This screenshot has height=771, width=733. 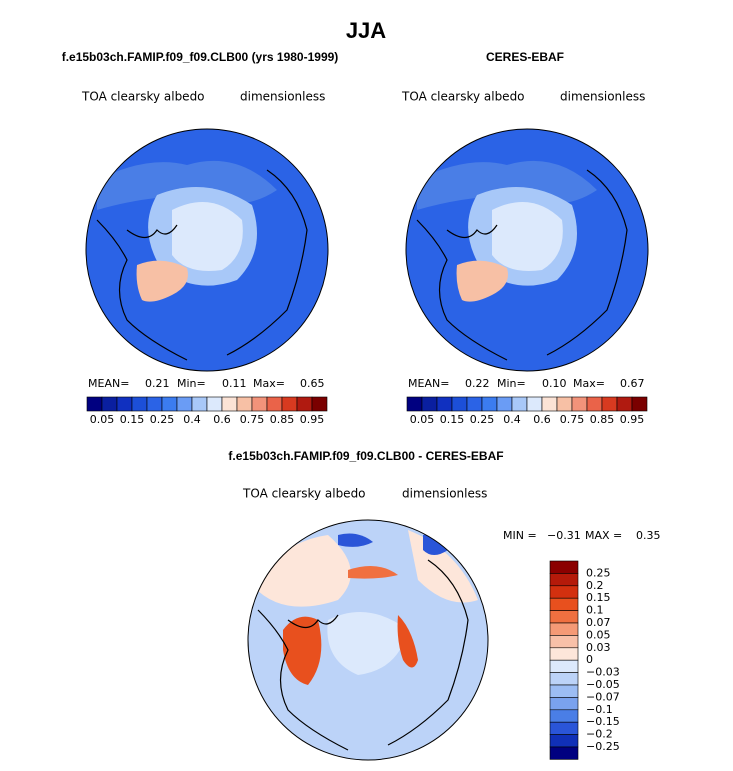 What do you see at coordinates (366, 30) in the screenshot?
I see `figure-title: JJA` at bounding box center [366, 30].